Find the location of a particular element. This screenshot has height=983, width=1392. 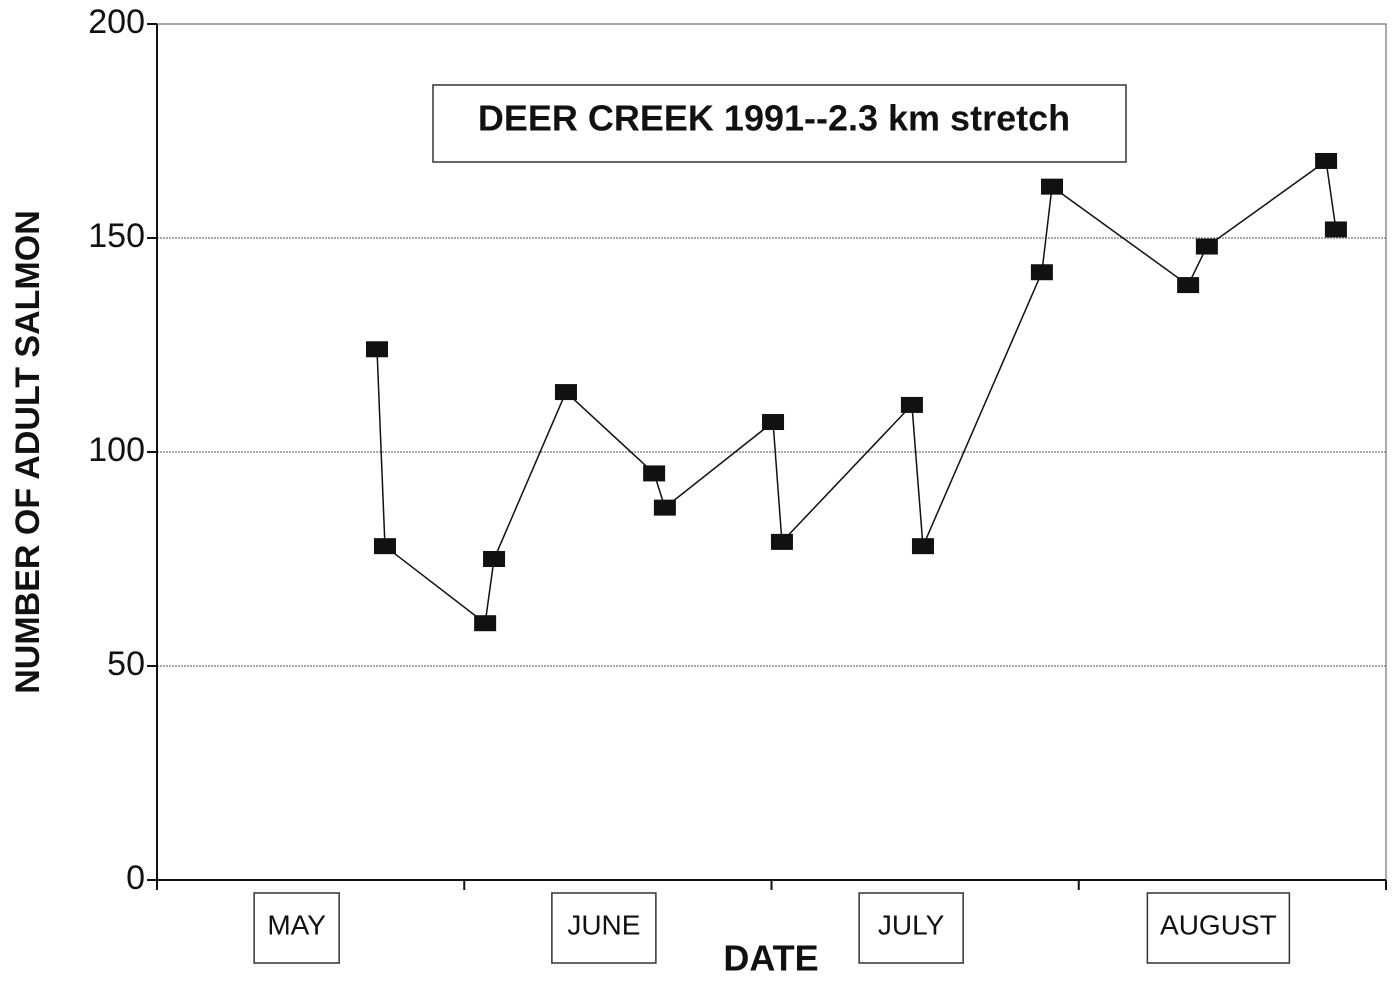

y-tick-label: 150 is located at coordinates (116, 236).